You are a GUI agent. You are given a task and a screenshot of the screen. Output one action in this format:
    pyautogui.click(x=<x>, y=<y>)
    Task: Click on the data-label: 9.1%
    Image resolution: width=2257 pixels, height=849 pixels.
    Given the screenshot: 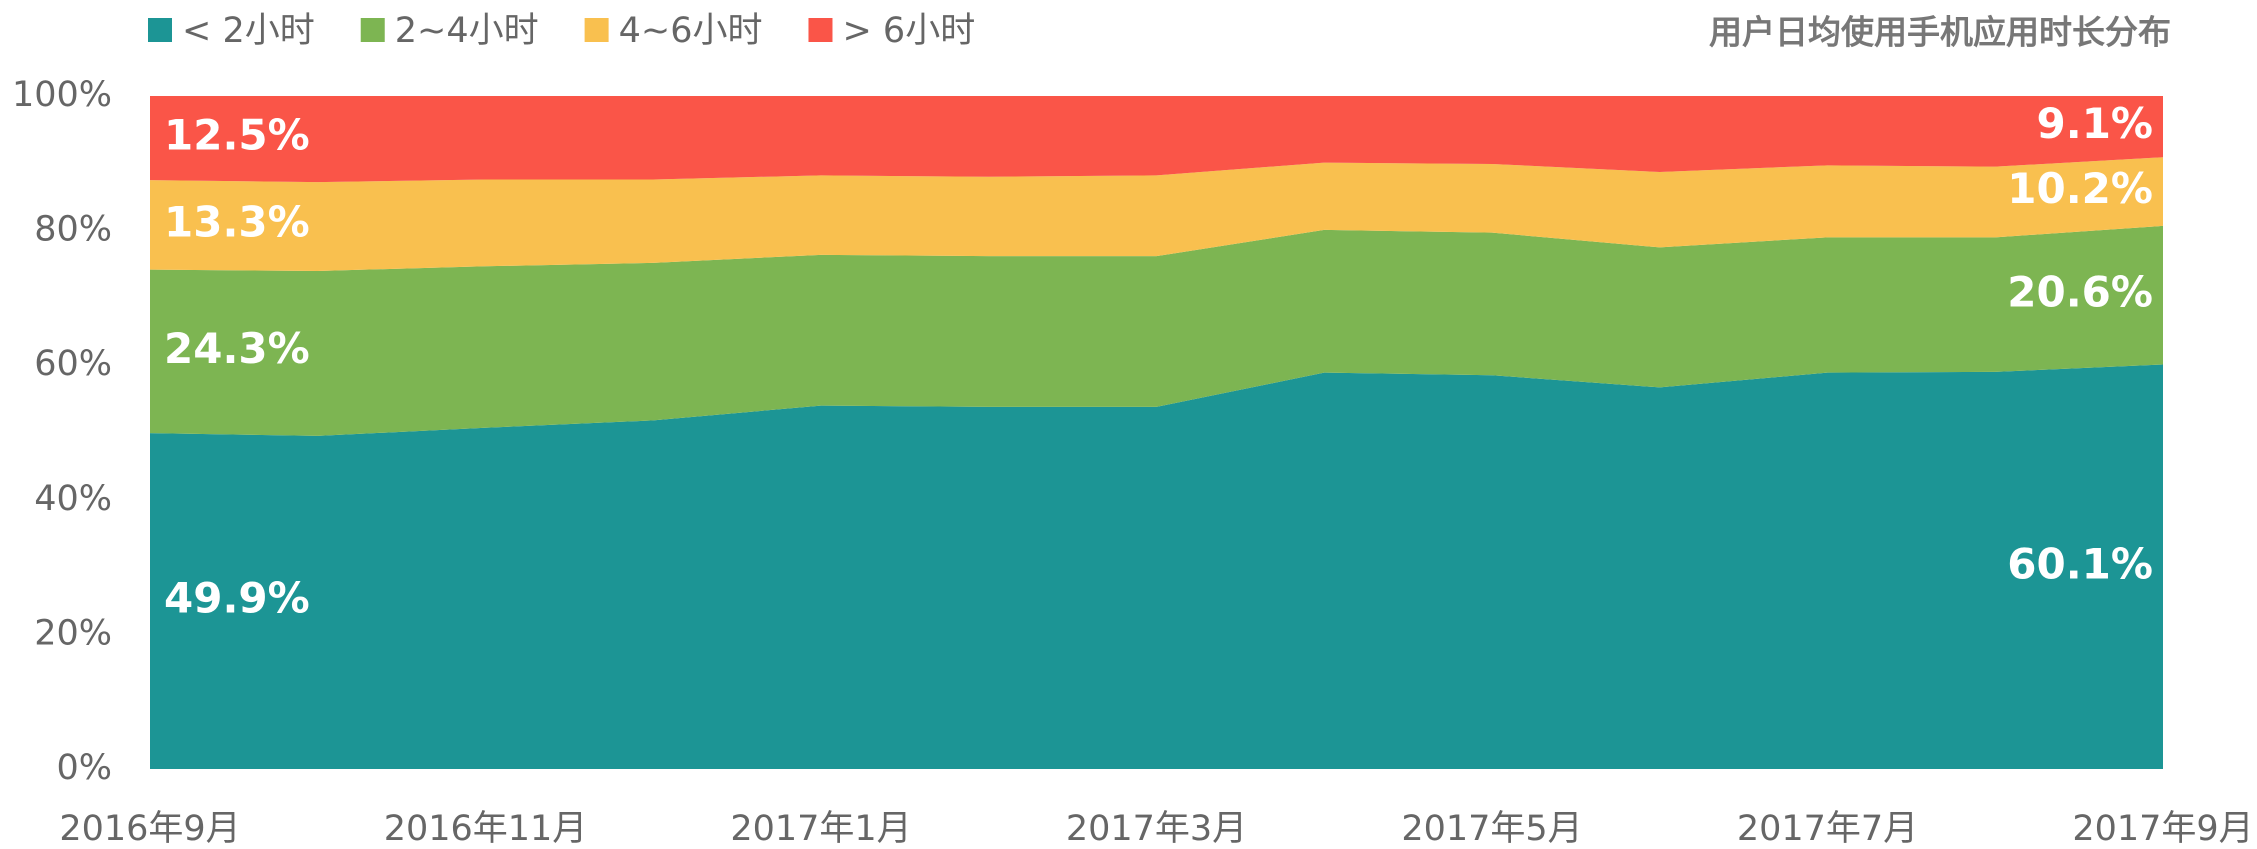 What is the action you would take?
    pyautogui.click(x=2095, y=123)
    